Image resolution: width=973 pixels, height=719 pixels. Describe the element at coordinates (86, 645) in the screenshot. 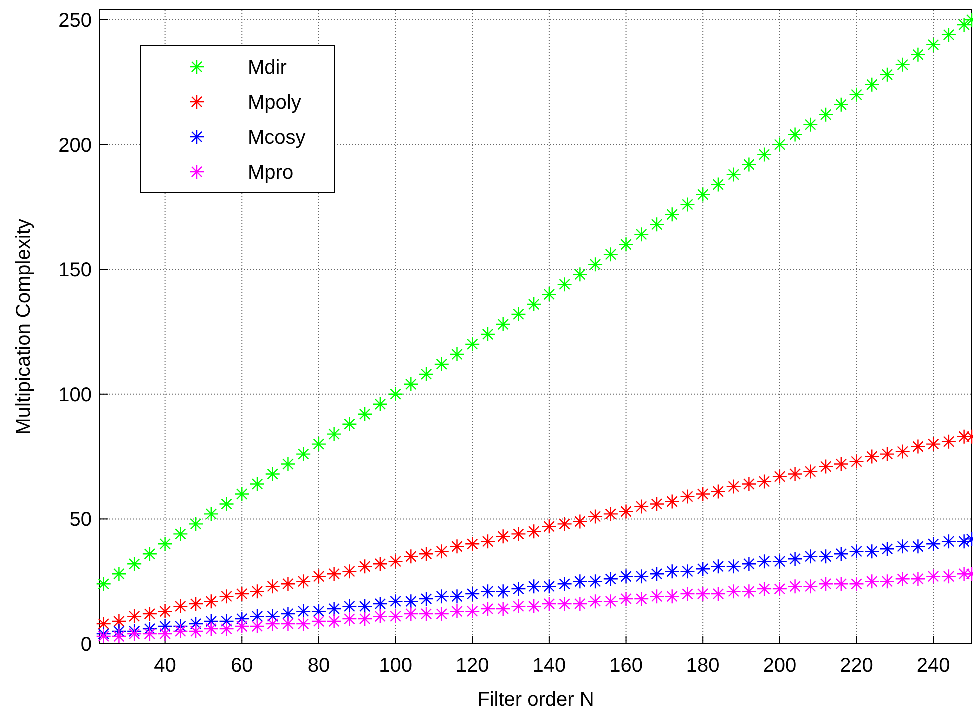

I see `y-tick-label: 0` at that location.